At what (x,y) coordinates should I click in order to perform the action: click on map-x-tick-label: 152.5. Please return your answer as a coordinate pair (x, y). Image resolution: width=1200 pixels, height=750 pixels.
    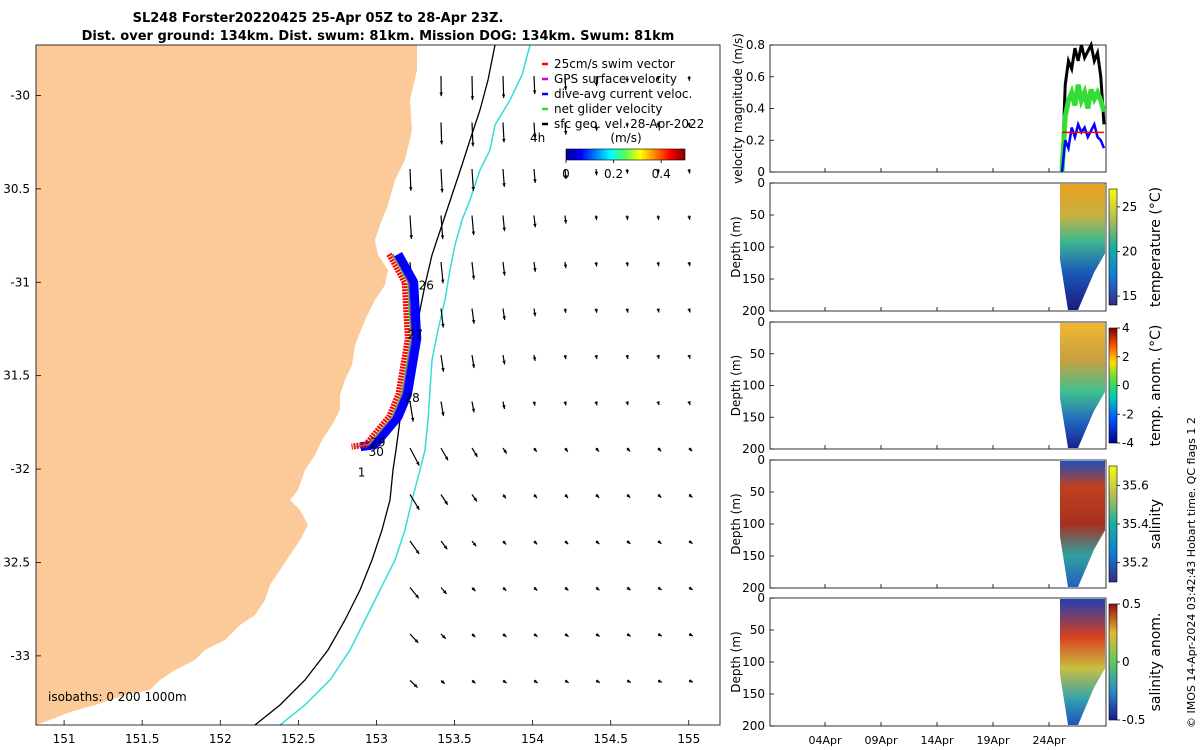
    Looking at the image, I should click on (298, 739).